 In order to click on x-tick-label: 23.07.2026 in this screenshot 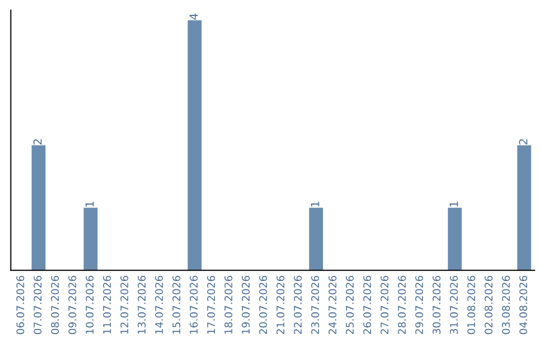, I will do `click(315, 305)`.